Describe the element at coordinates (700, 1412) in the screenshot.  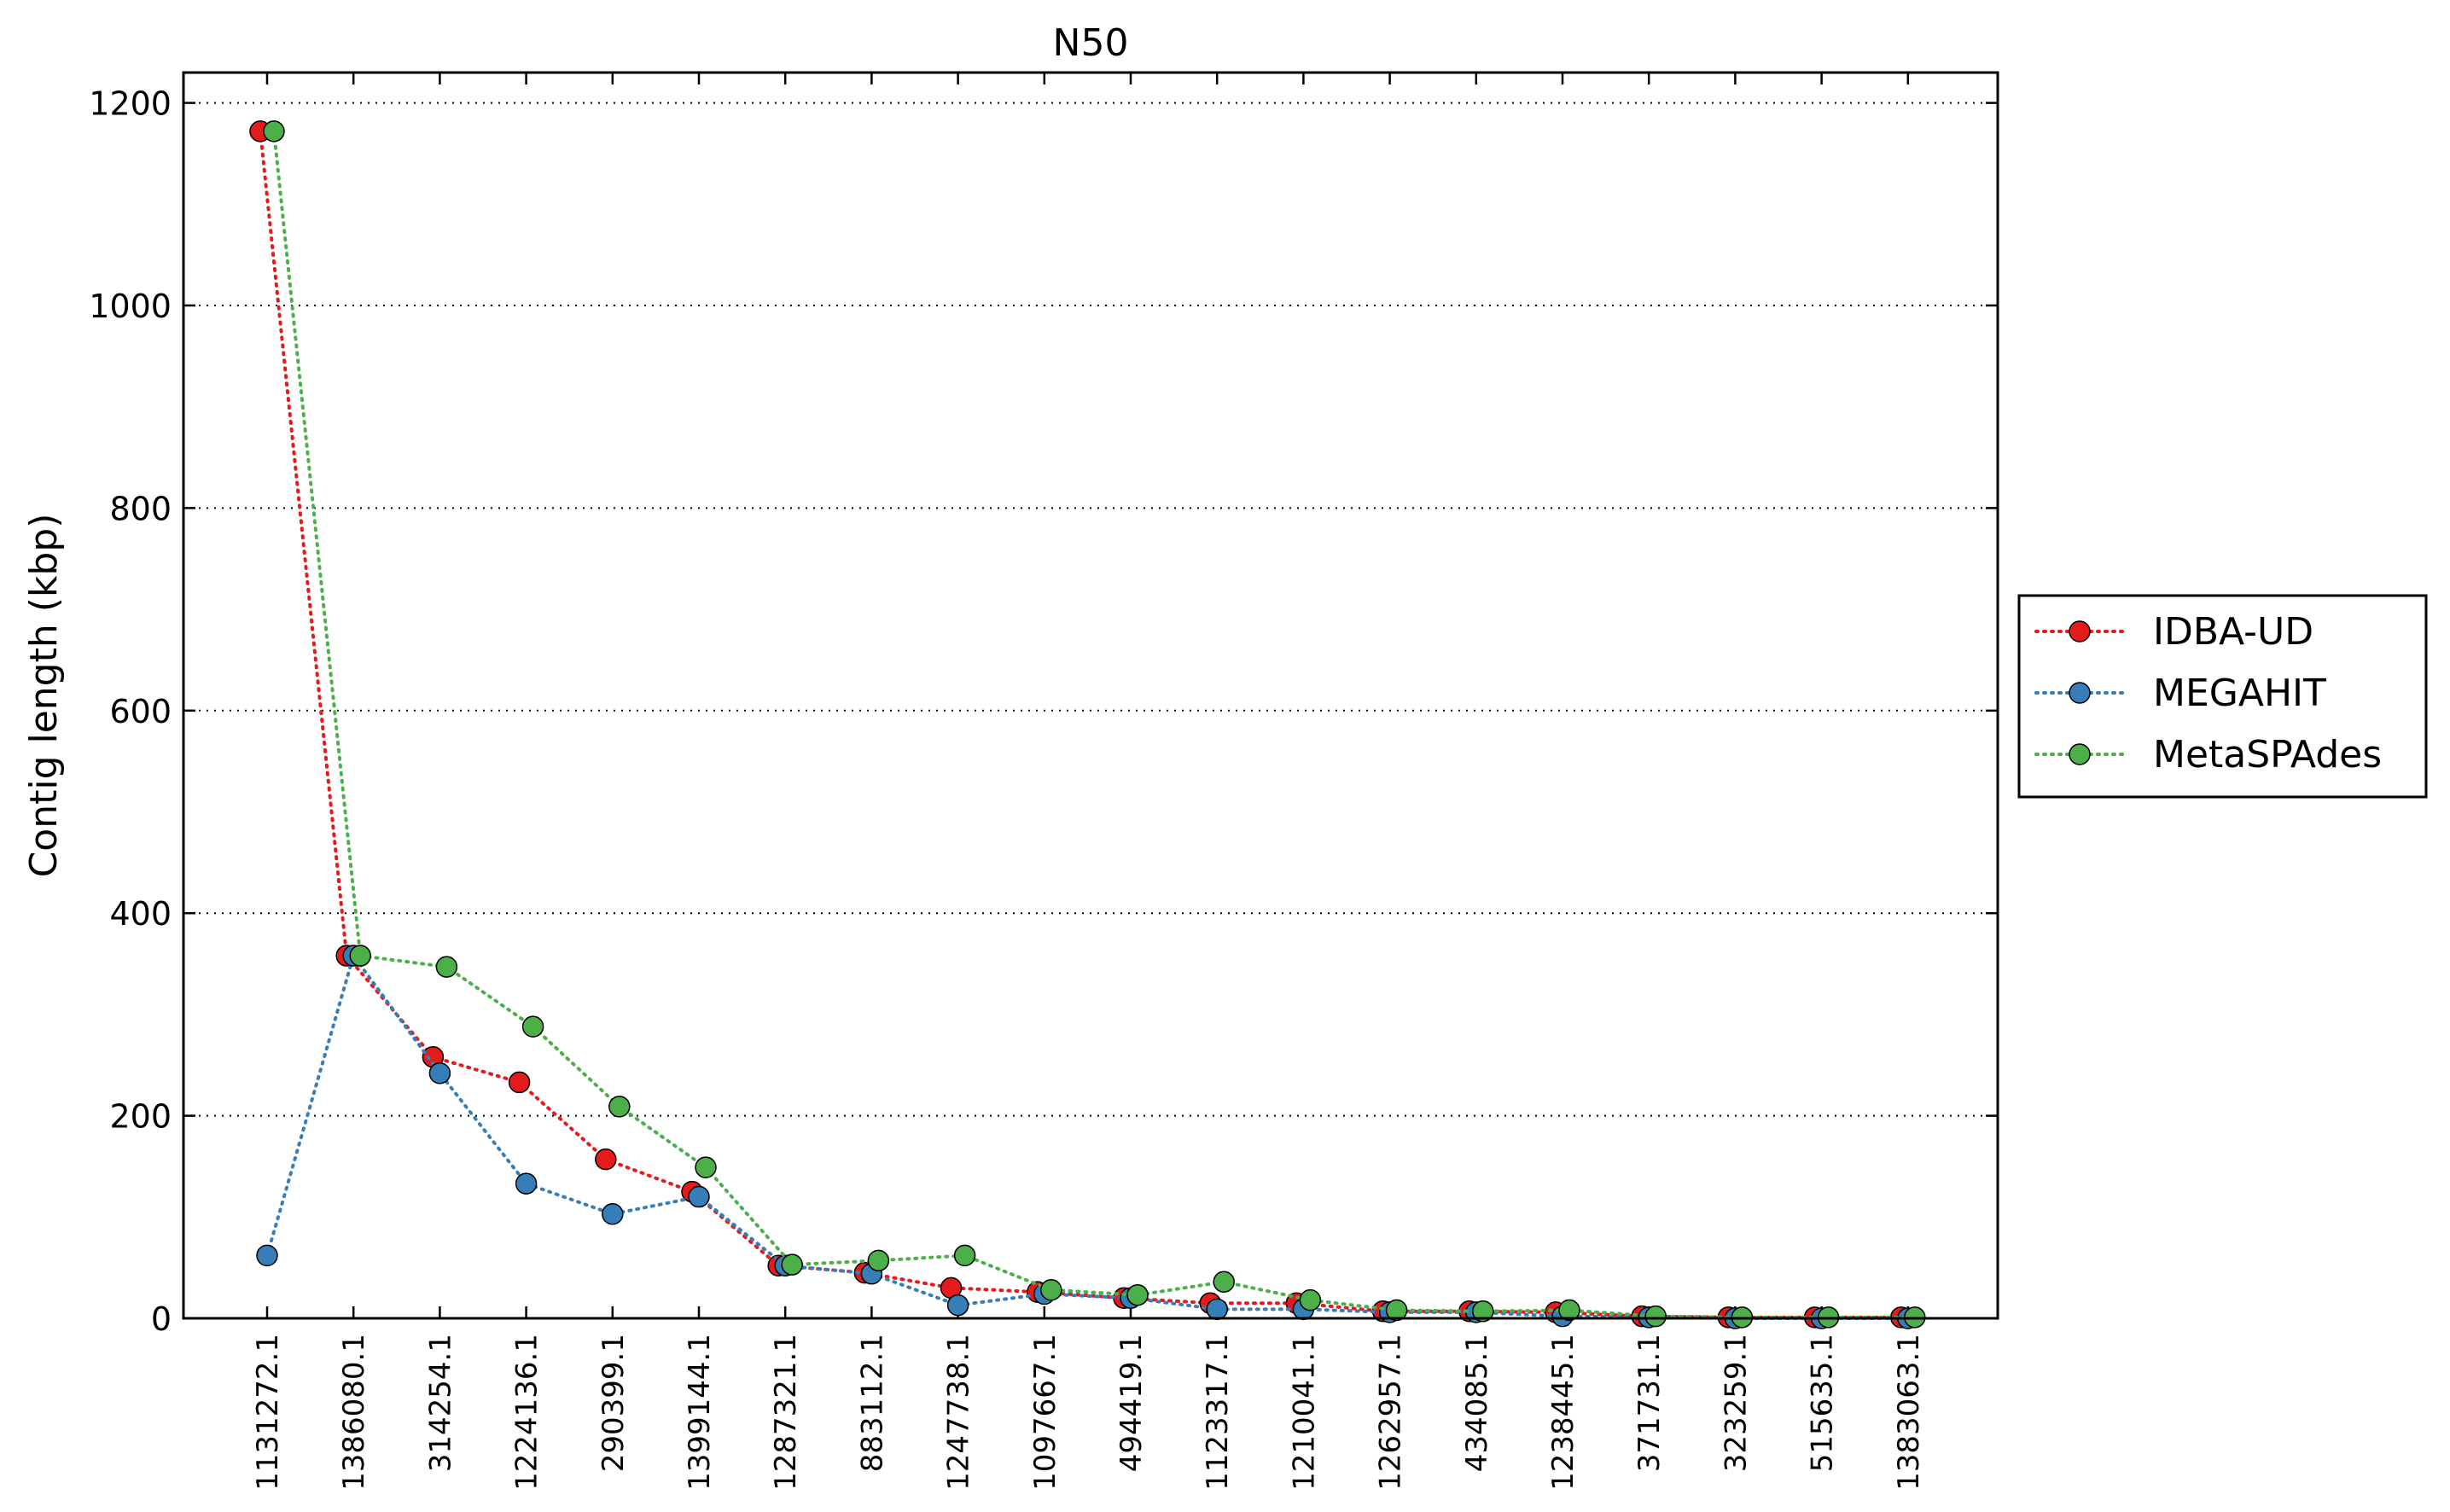
I see `x-tick-label: 1399144.1` at that location.